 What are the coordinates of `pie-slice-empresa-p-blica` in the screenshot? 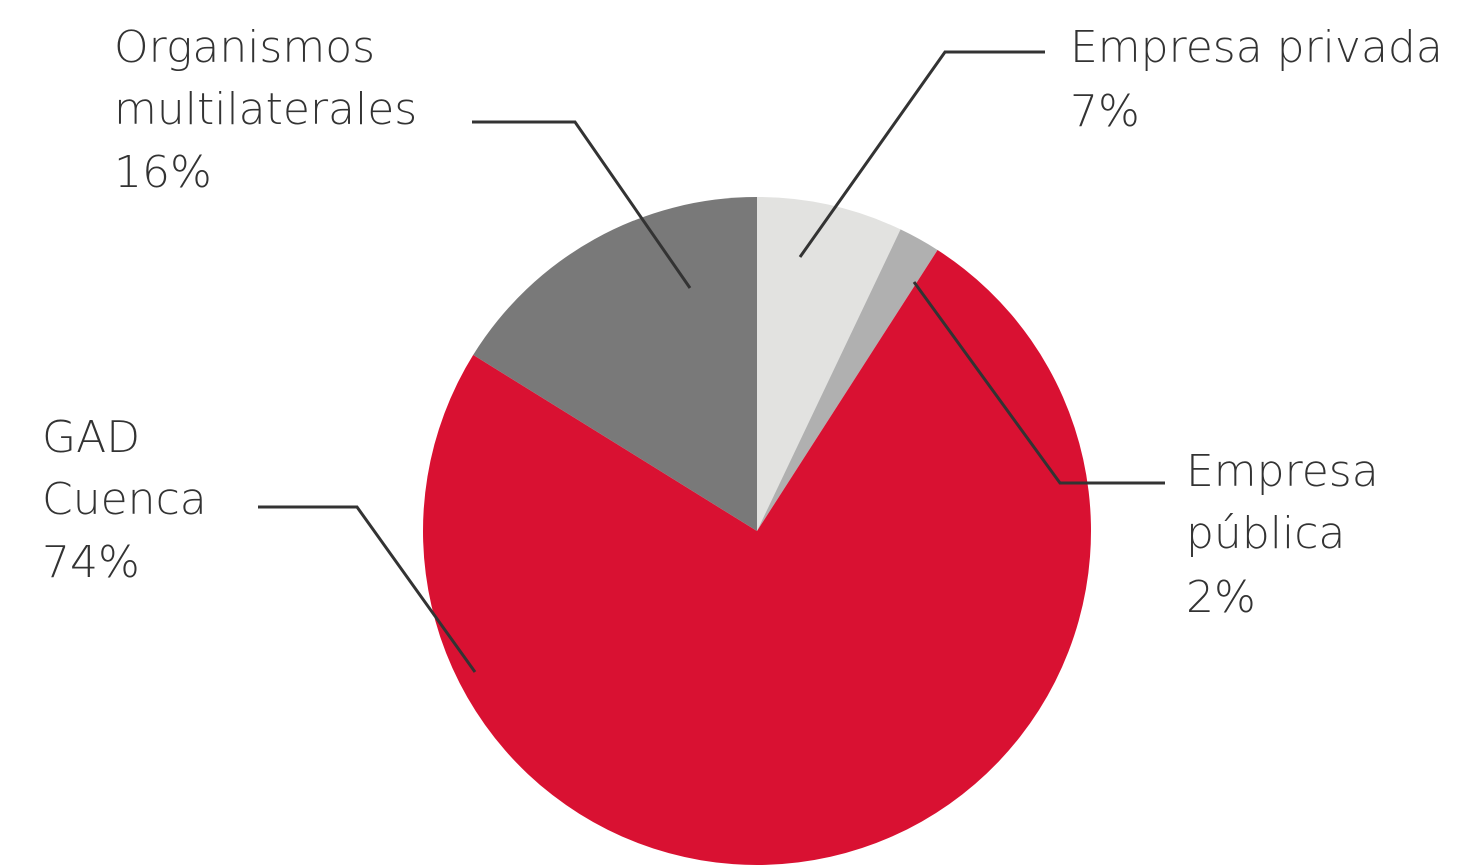 It's located at (847, 380).